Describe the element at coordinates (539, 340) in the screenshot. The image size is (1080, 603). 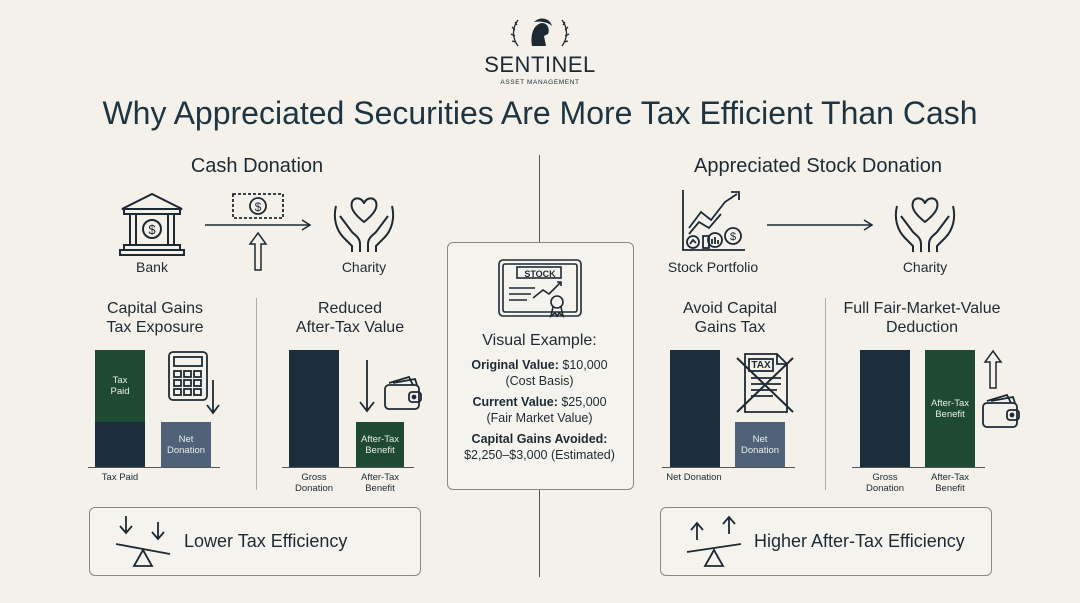
I see `example-heading: Visual Example:` at that location.